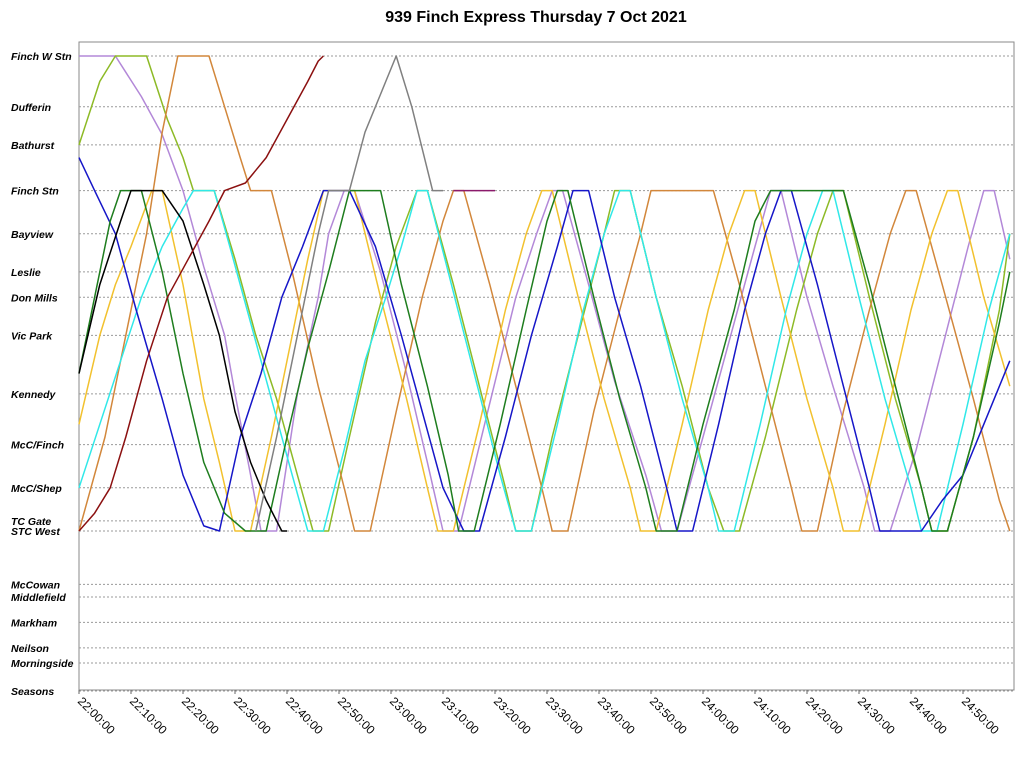  Describe the element at coordinates (41, 57) in the screenshot. I see `stop-label: Finch W Stn` at that location.